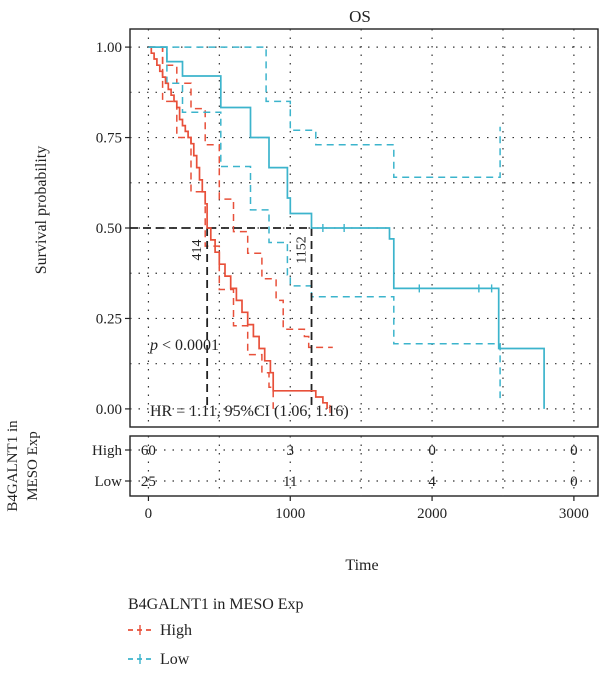  Describe the element at coordinates (33, 466) in the screenshot. I see `risk-table-ylabel-line2: MESO Exp` at that location.